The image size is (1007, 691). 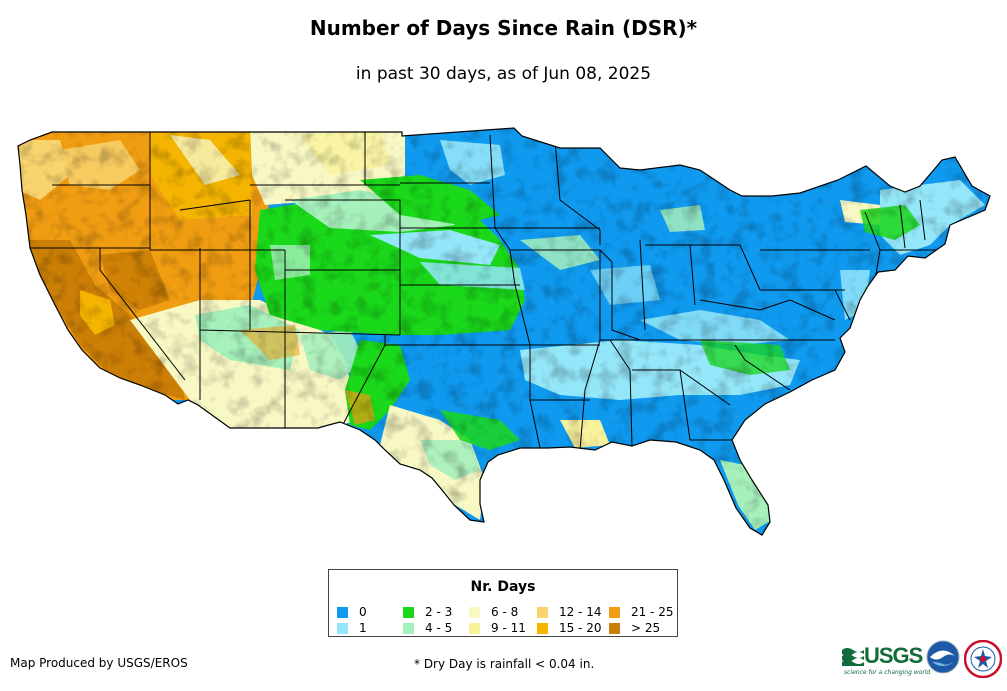 I want to click on map-credit: Map Produced by USGS/EROS, so click(x=99, y=663).